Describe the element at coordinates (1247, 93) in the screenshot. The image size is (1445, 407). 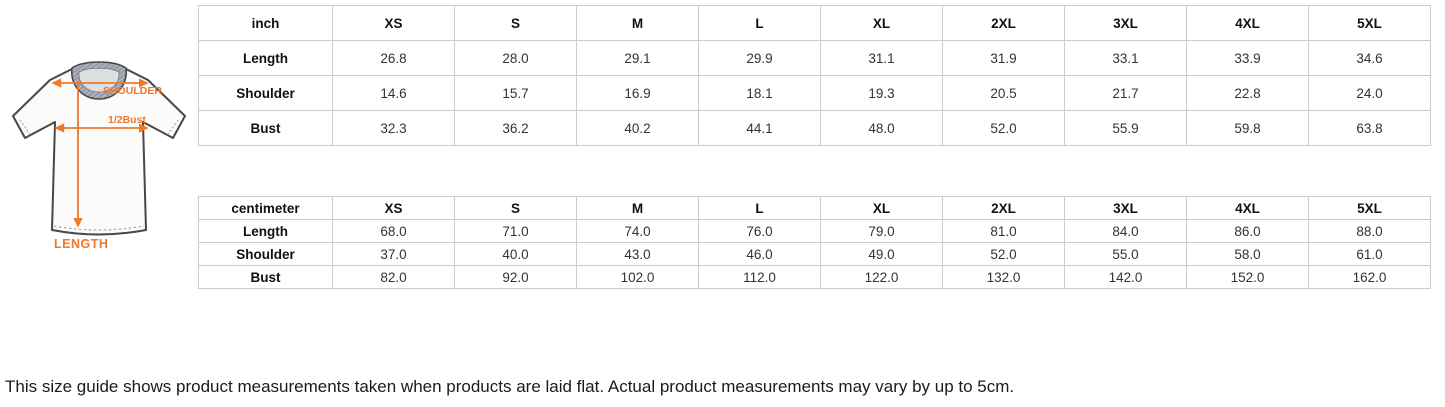
I see `measurement-value-cell: 22.8` at that location.